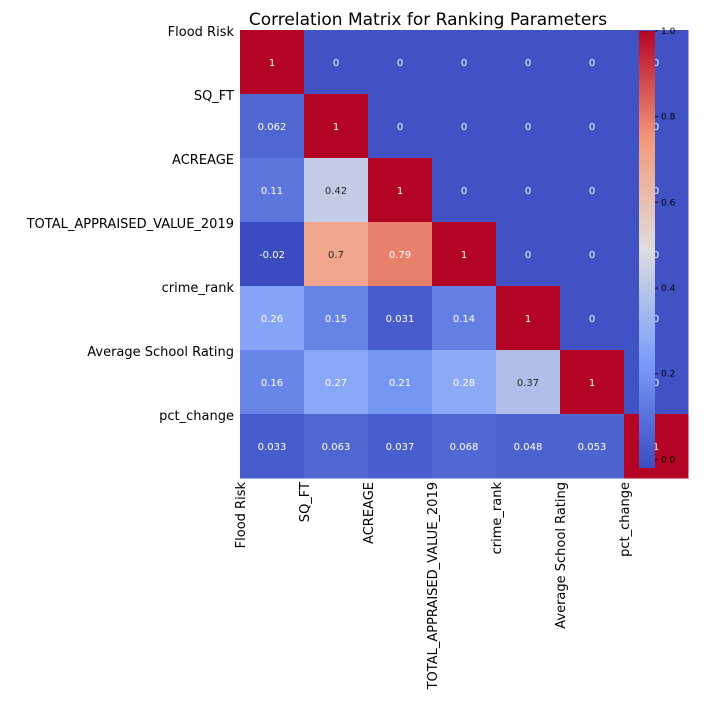 This screenshot has width=720, height=720. I want to click on x-tick-label: ACREAGE, so click(369, 513).